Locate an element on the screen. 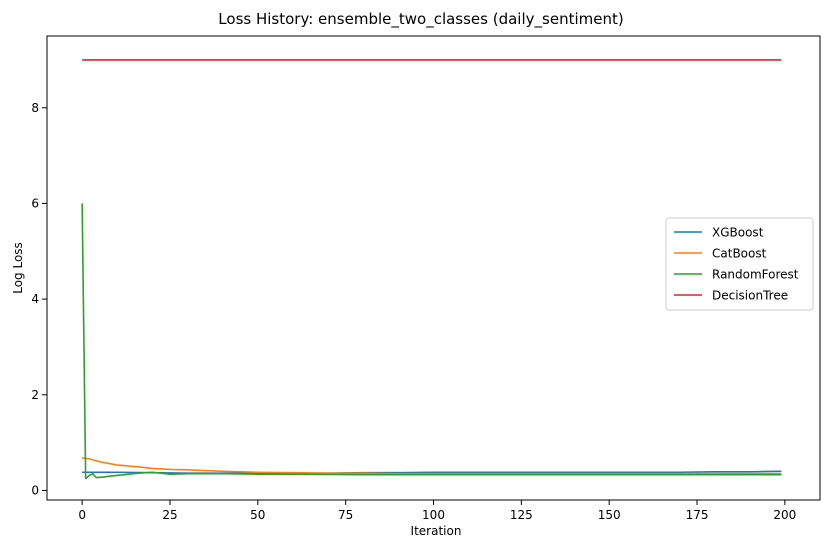  y-axis: 0 2 4 6 8 is located at coordinates (39, 299).